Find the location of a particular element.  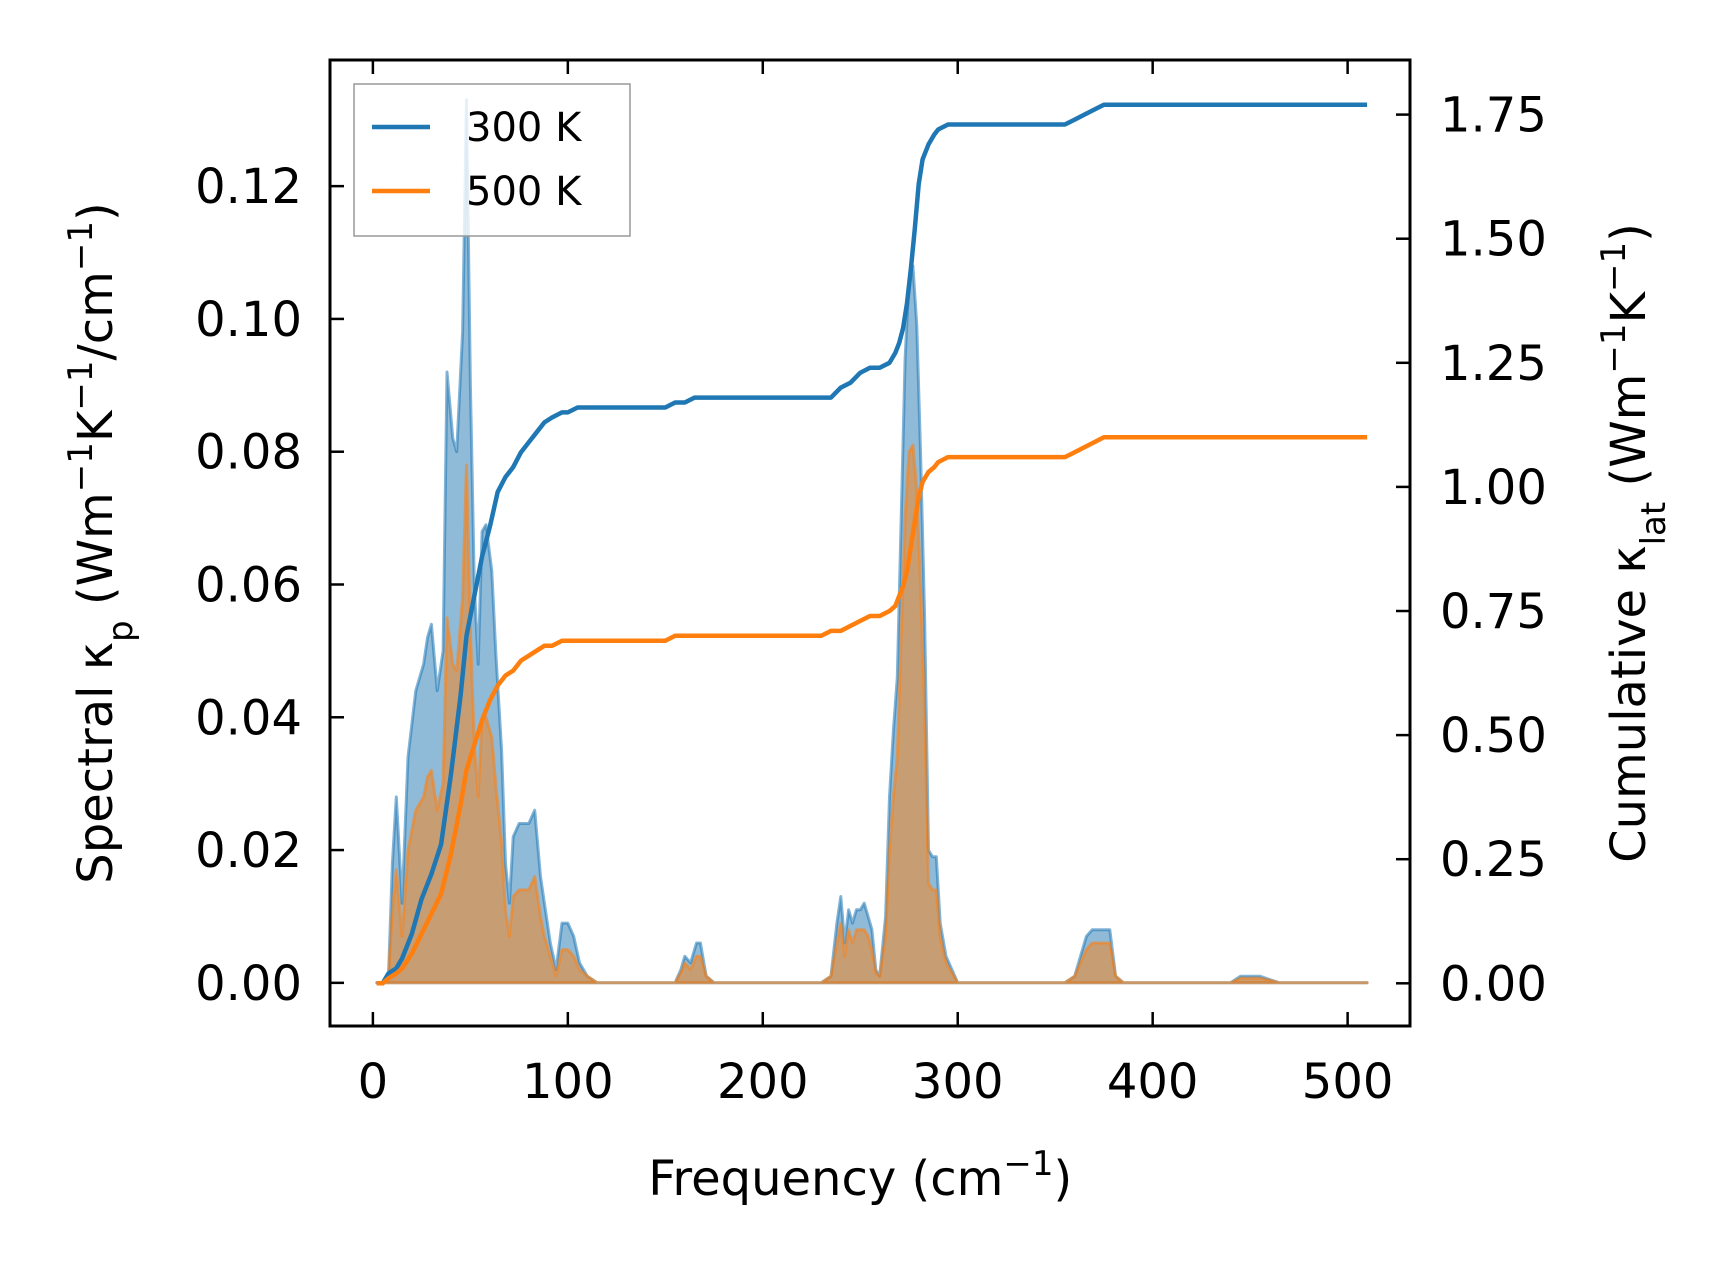

y-left-tick-label: 0.04 is located at coordinates (248, 718).